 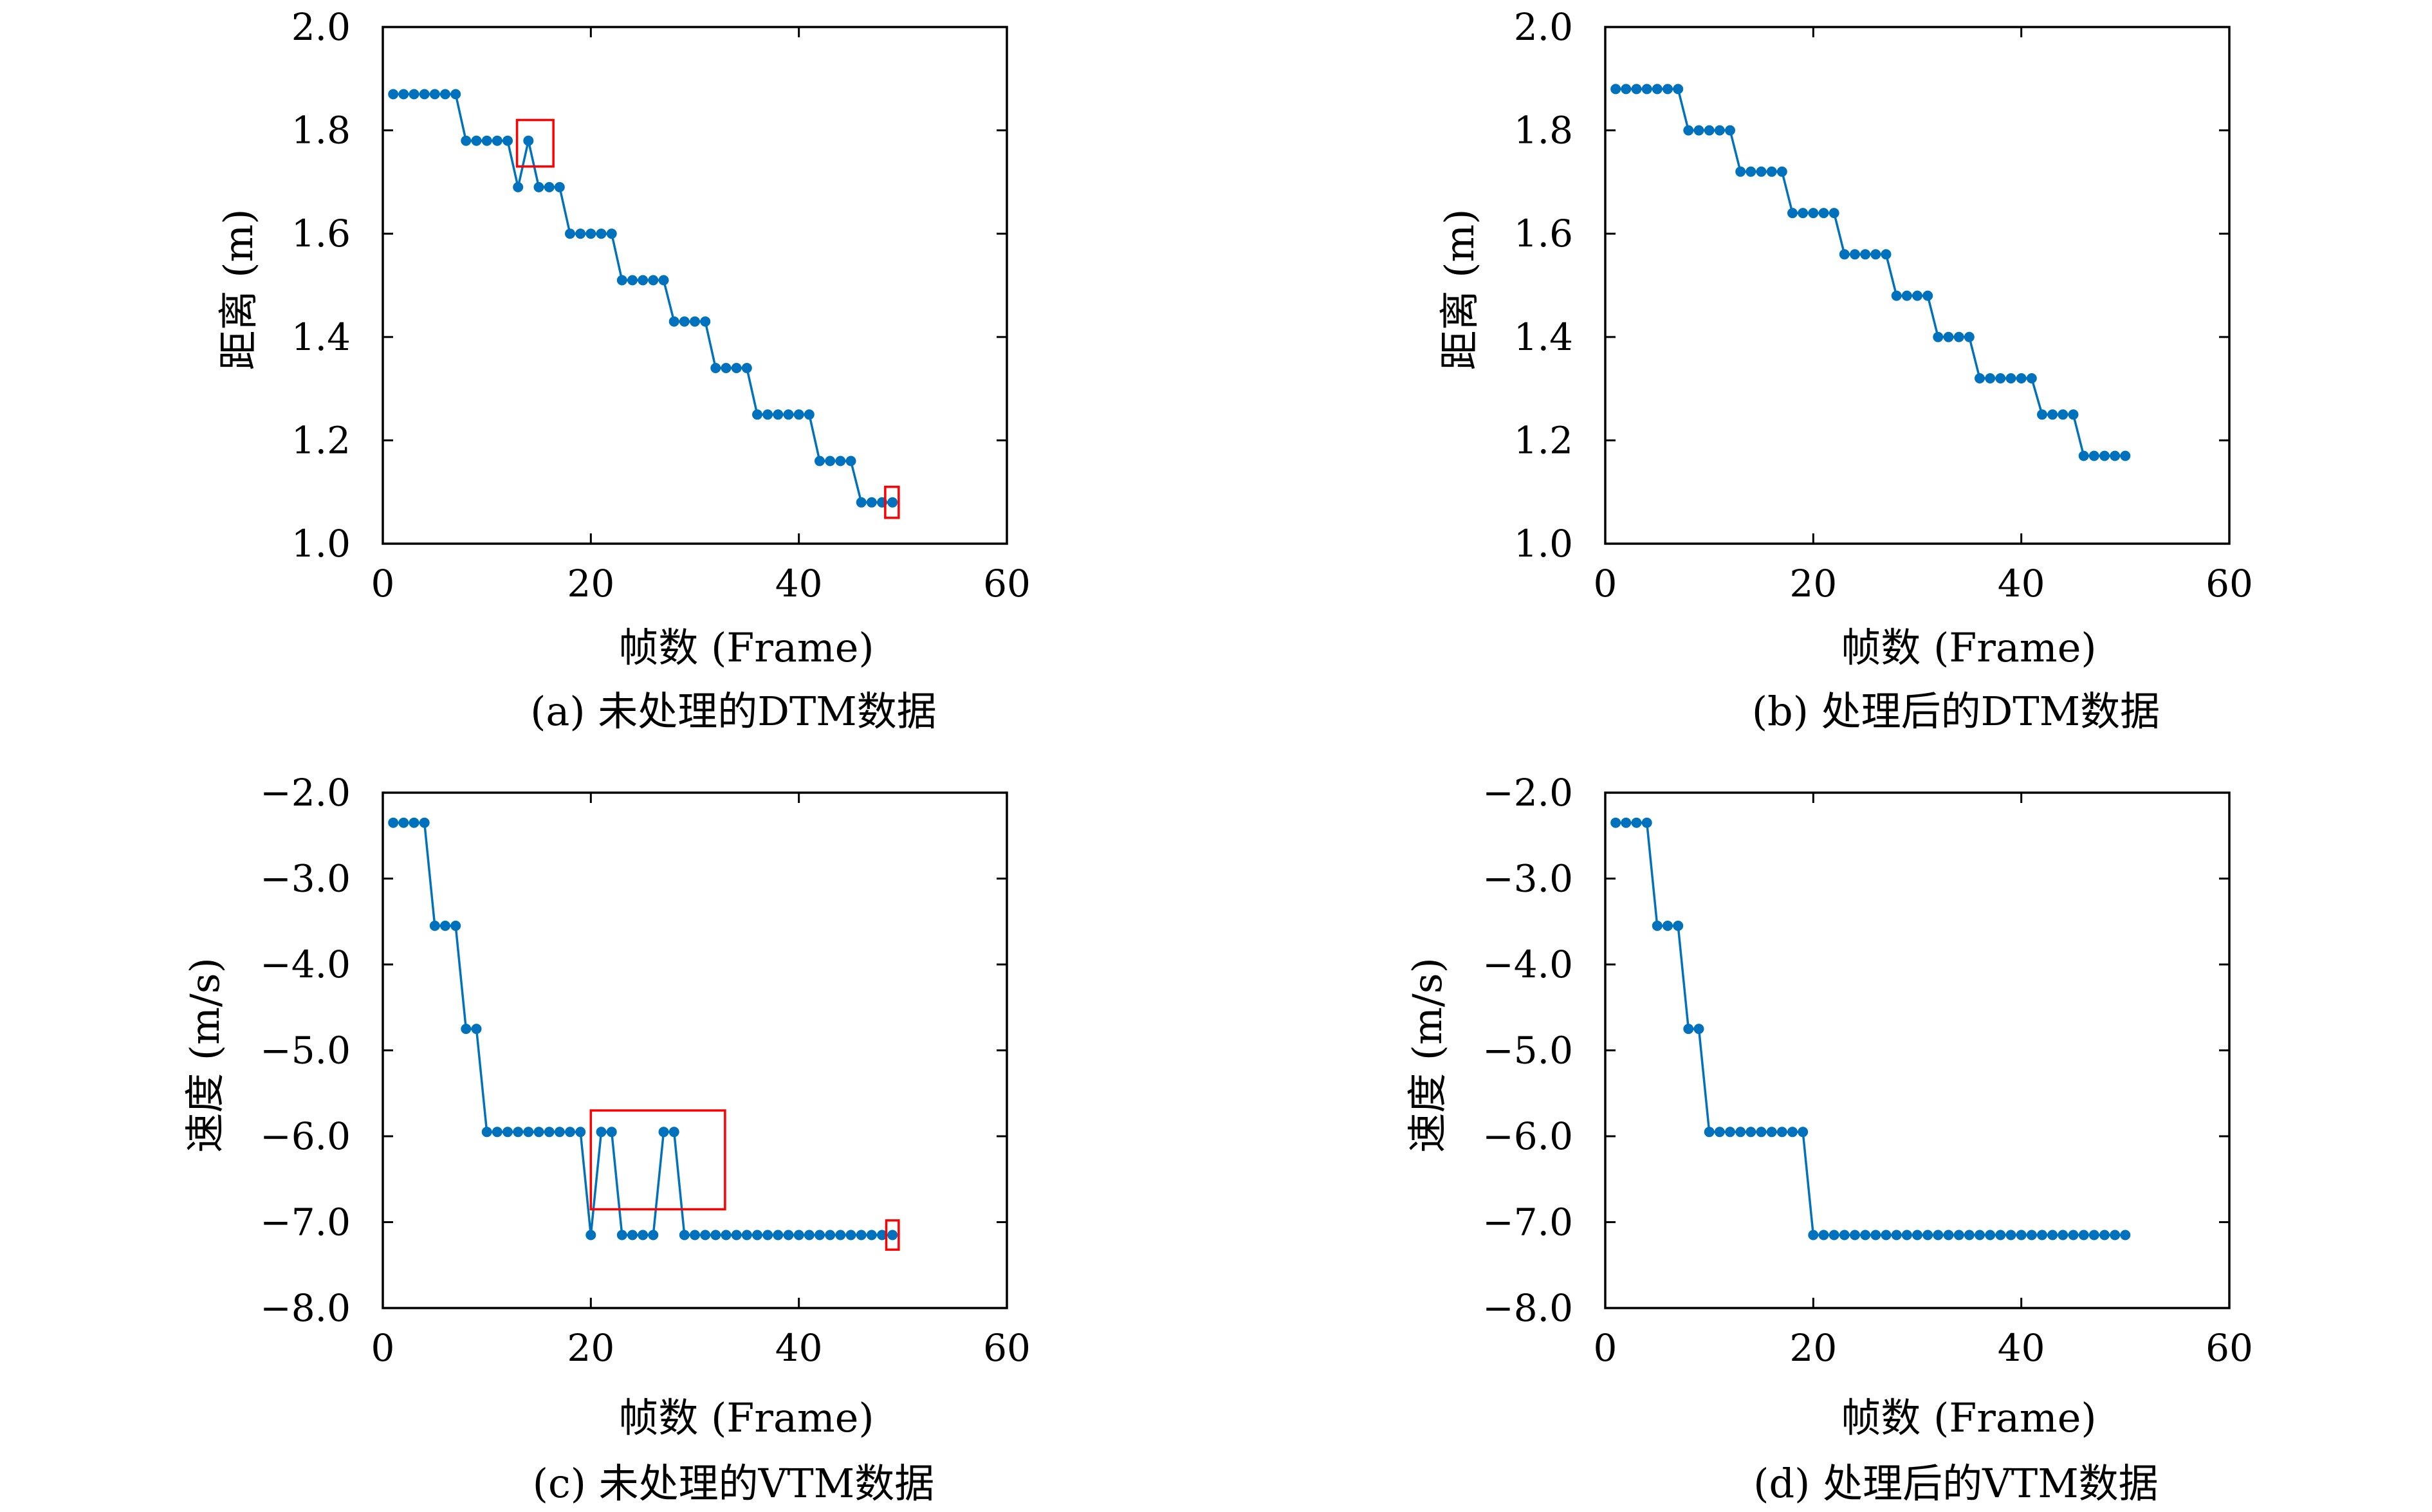 I want to click on y-axis-title: 速度 (m/s), so click(x=1427, y=1055).